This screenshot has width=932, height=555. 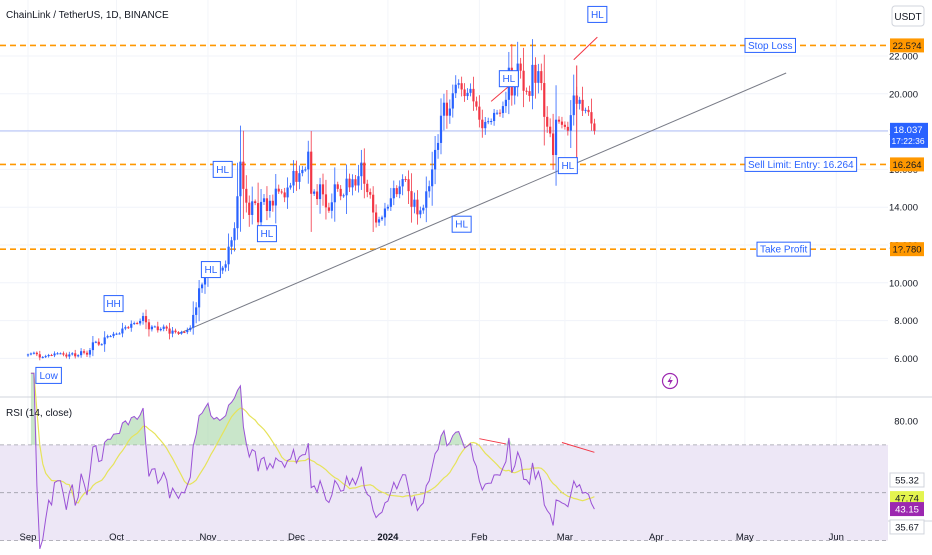 I want to click on current-price-text: 18.037, so click(x=907, y=130).